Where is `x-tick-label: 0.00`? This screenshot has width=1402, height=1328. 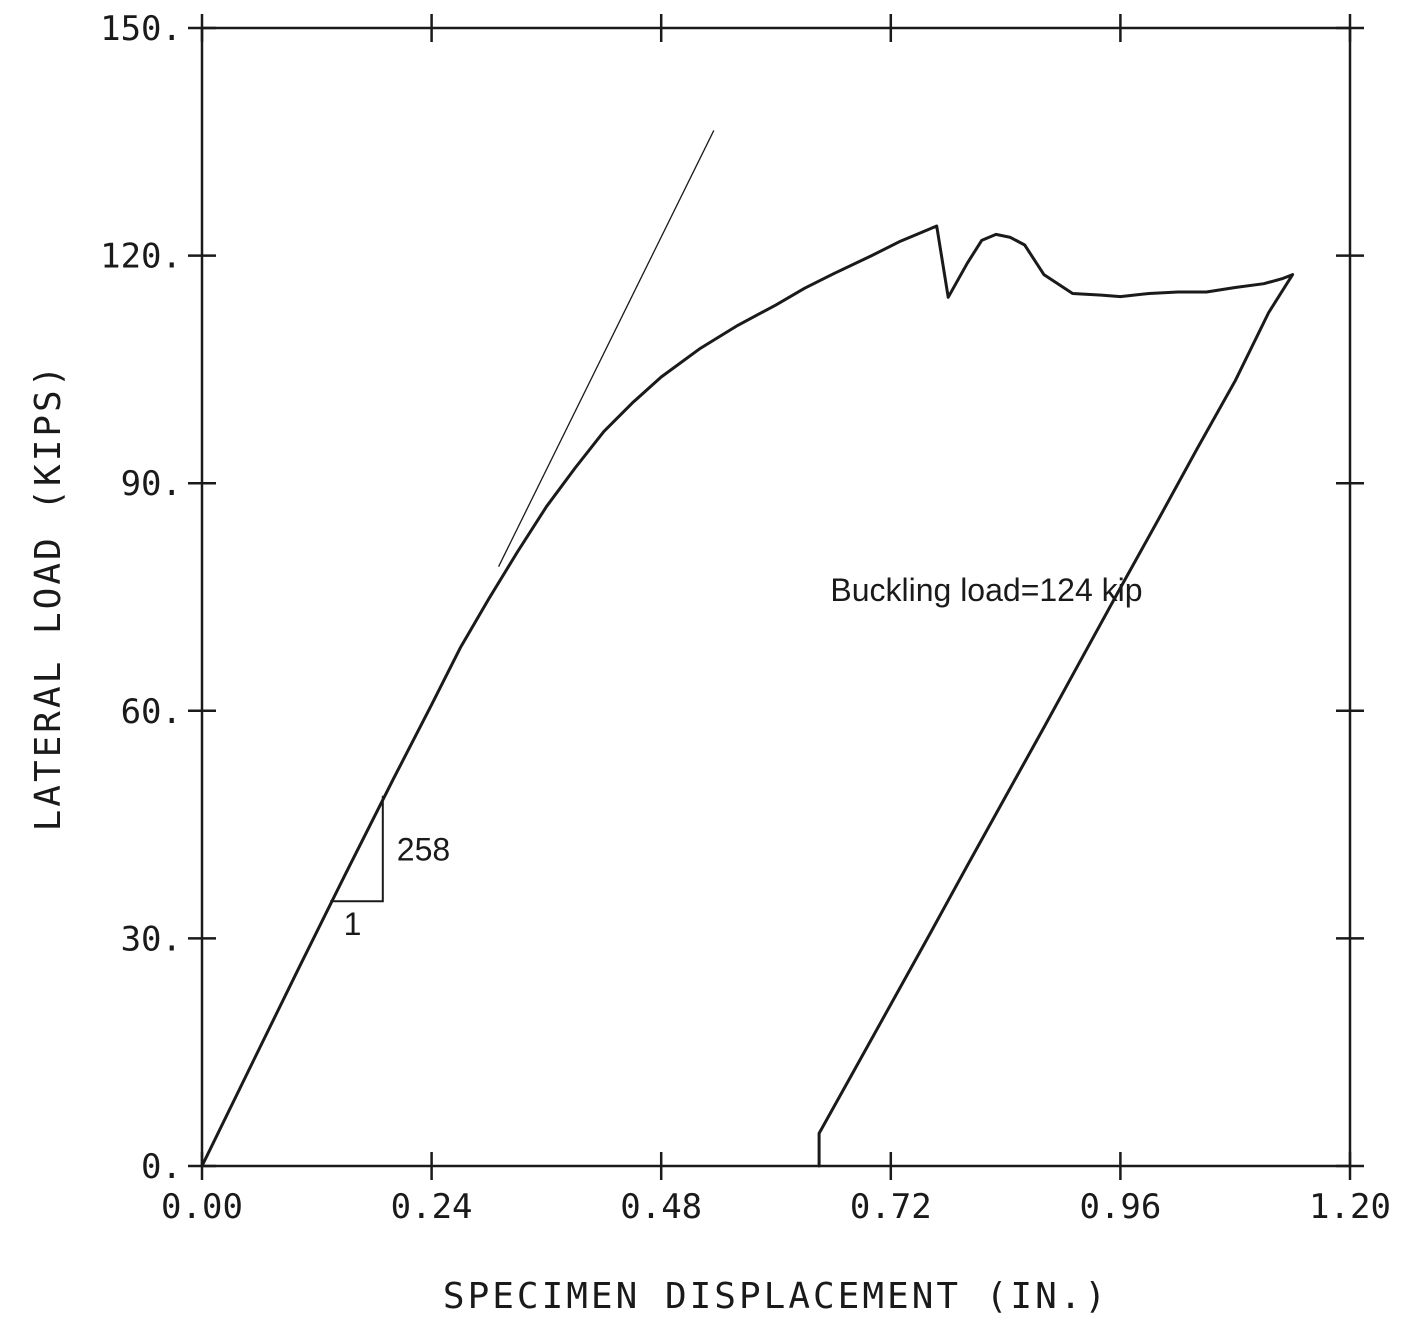
x-tick-label: 0.00 is located at coordinates (202, 1207).